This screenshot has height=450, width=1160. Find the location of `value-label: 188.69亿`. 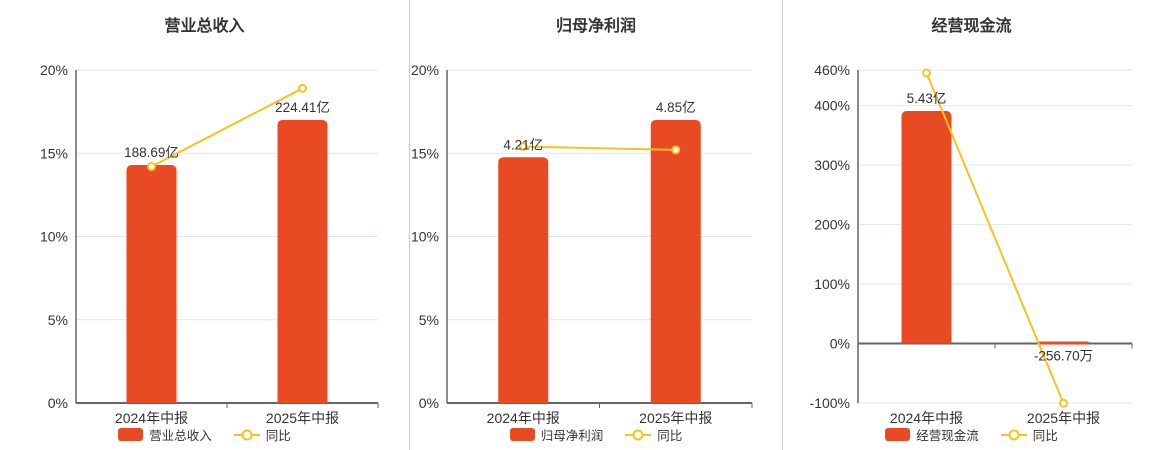

value-label: 188.69亿 is located at coordinates (151, 152).